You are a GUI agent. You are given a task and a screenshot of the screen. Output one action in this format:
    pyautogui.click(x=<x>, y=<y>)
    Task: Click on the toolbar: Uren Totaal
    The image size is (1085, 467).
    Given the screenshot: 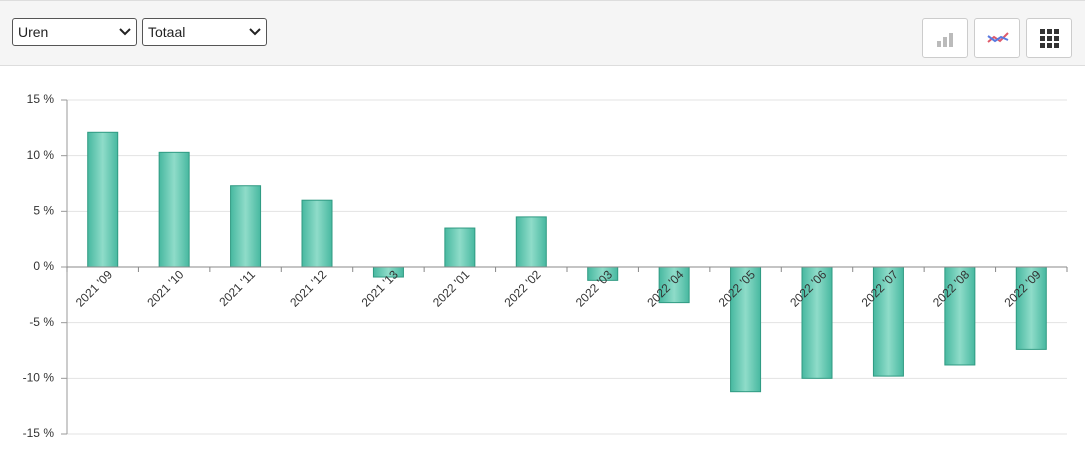 What is the action you would take?
    pyautogui.click(x=542, y=33)
    